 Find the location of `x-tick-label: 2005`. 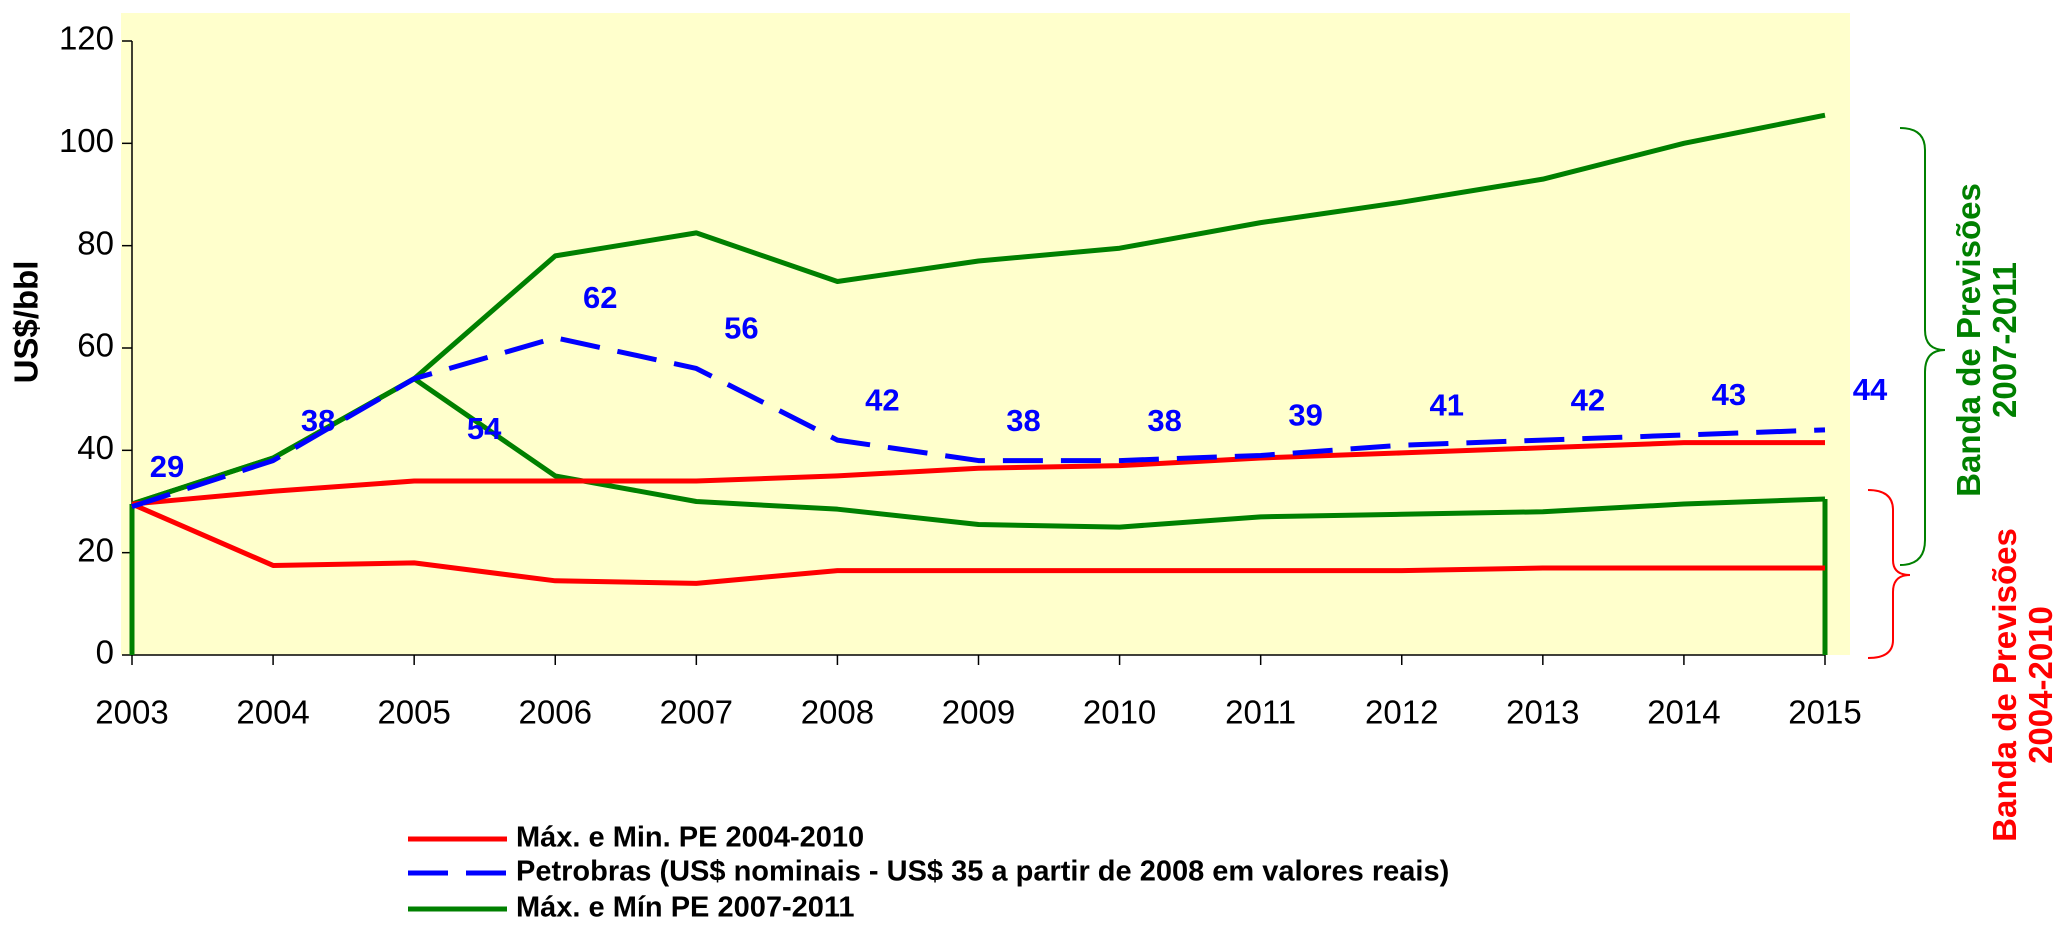

x-tick-label: 2005 is located at coordinates (413, 712).